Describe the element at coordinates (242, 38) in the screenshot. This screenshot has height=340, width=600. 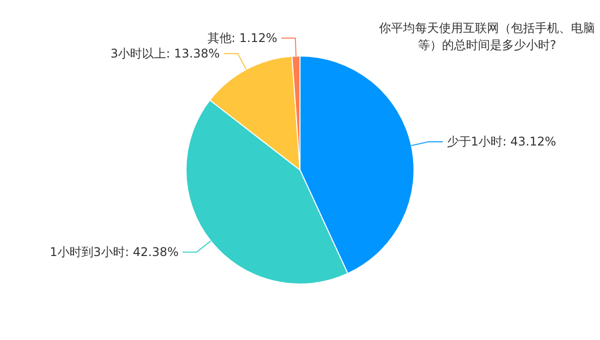
I see `slice-label: 其他: 1.12%` at that location.